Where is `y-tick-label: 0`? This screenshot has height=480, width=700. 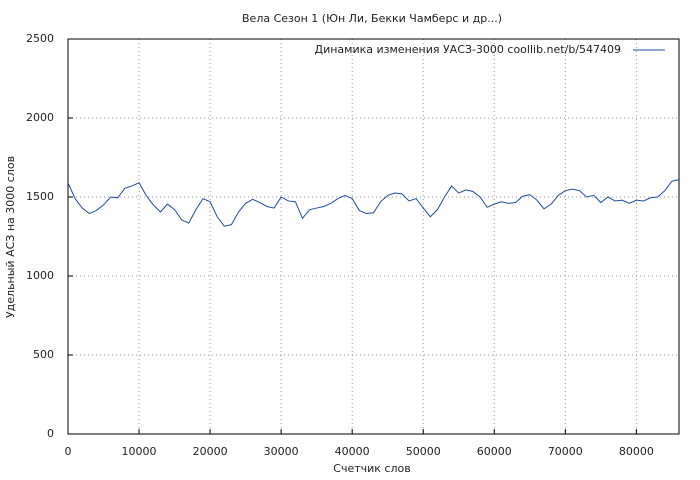 y-tick-label: 0 is located at coordinates (50, 433).